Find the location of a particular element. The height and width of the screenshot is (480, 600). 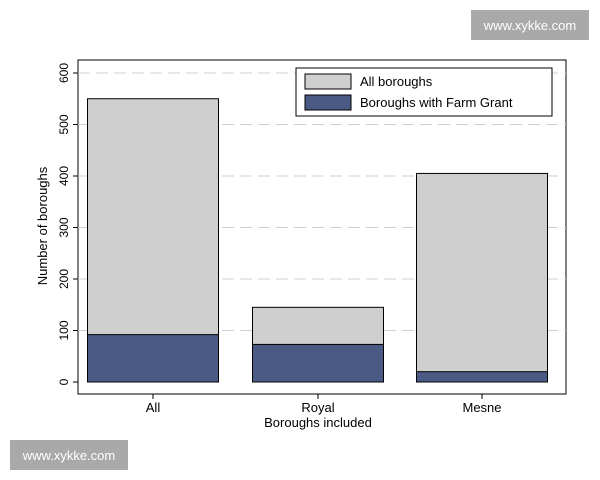

legend-label-farm-grant: Boroughs with Farm Grant is located at coordinates (436, 102).